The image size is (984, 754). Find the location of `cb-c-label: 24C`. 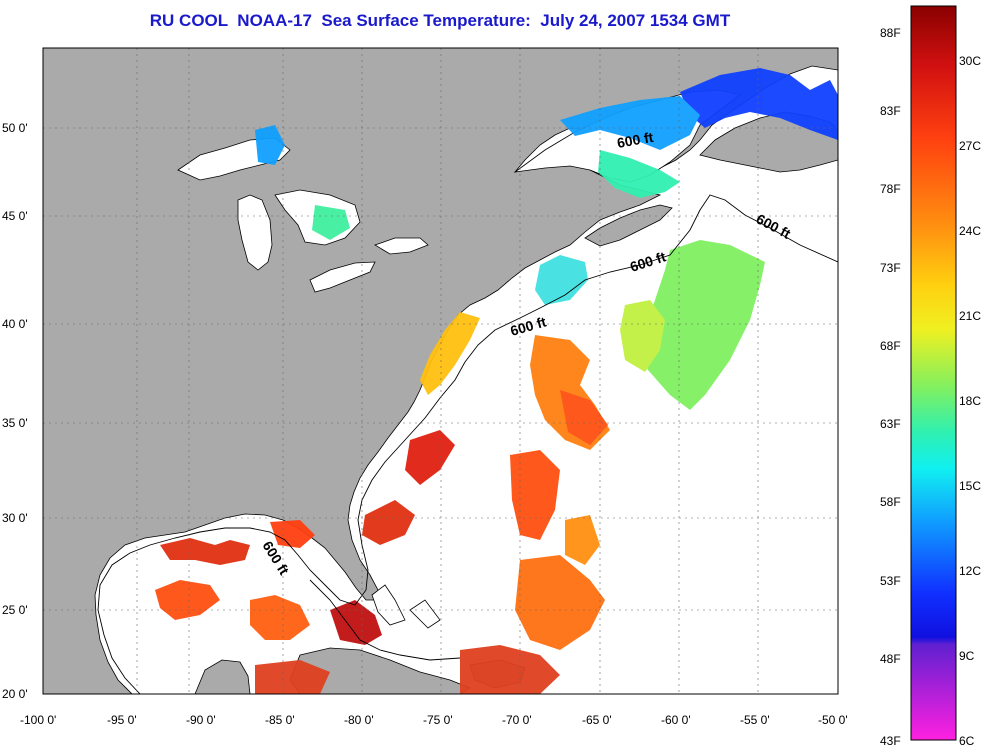

cb-c-label: 24C is located at coordinates (970, 231).